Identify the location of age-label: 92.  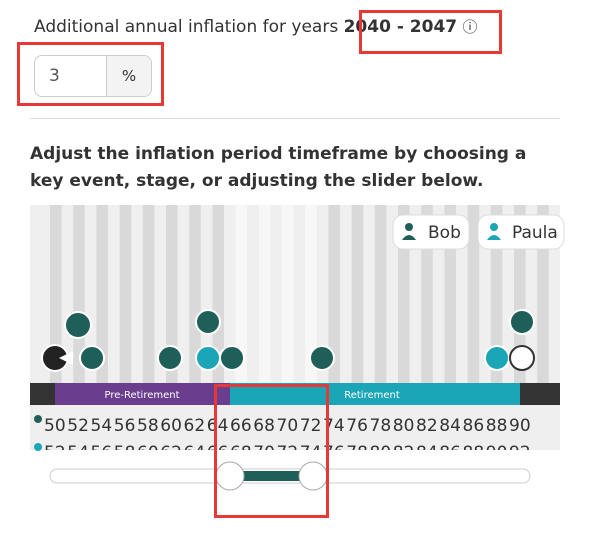
(520, 453).